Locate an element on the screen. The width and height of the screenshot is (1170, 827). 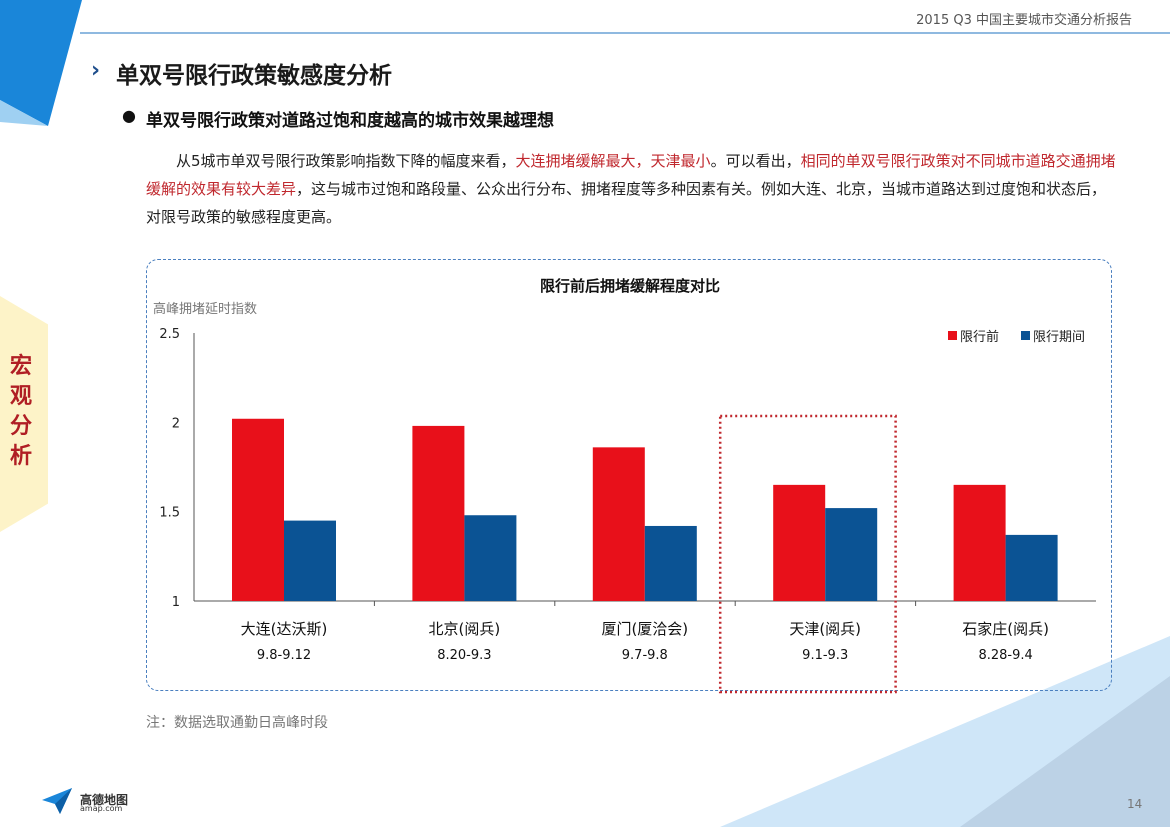
date-range-label: 8.28-9.4 is located at coordinates (1005, 655).